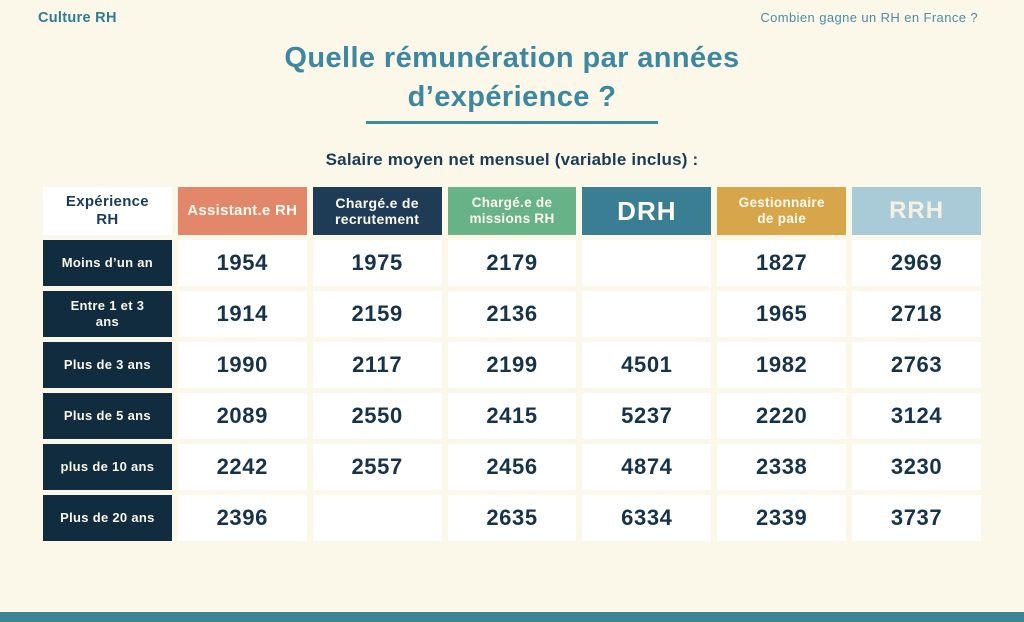 Image resolution: width=1024 pixels, height=622 pixels. What do you see at coordinates (512, 123) in the screenshot?
I see `title-underline` at bounding box center [512, 123].